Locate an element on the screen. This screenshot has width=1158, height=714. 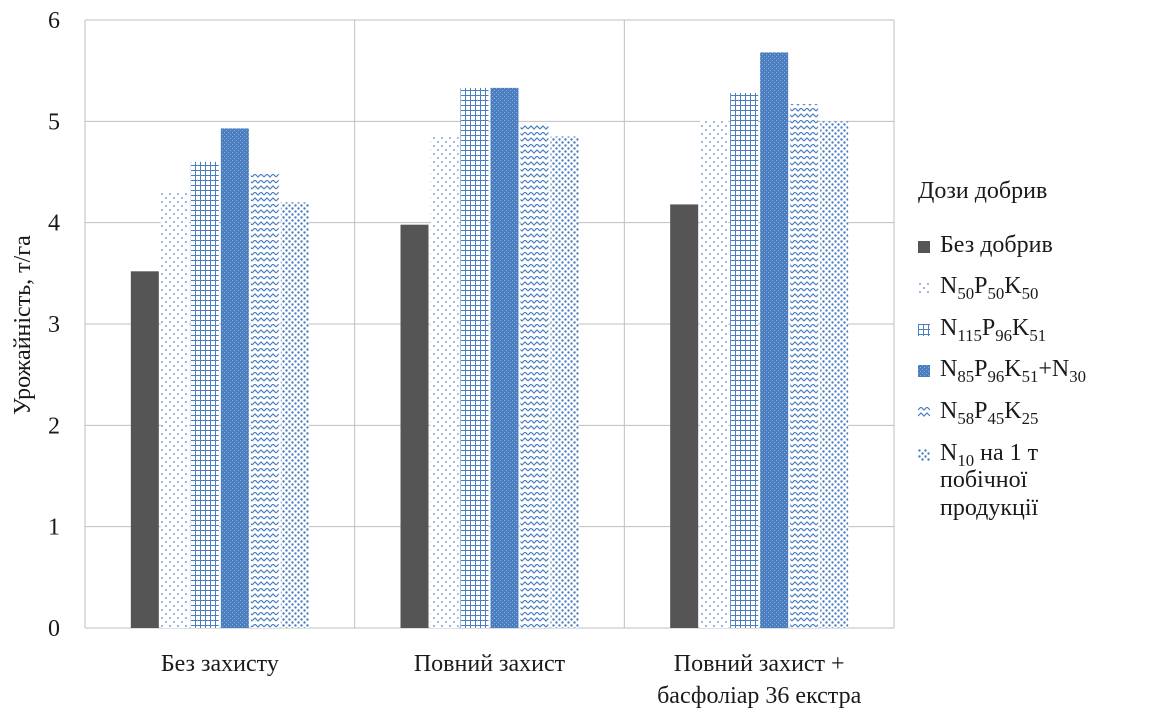
legend-label: N10 на 1 т побічної продукції is located at coordinates (989, 480).